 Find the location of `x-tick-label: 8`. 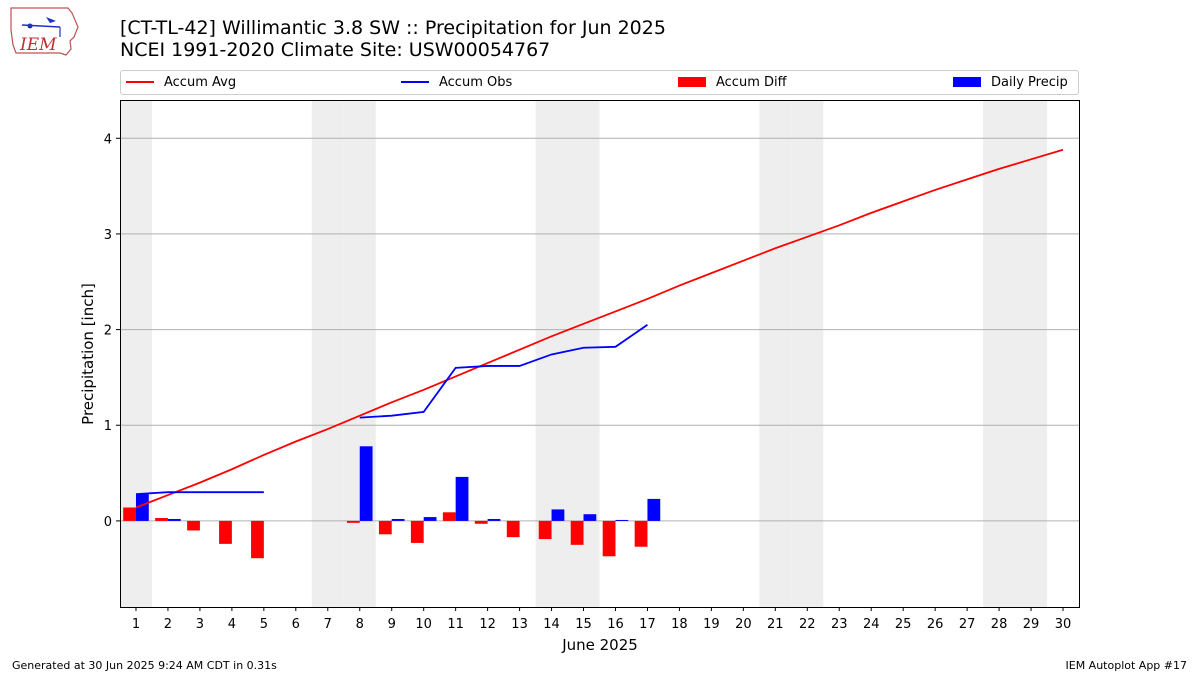

x-tick-label: 8 is located at coordinates (360, 624).